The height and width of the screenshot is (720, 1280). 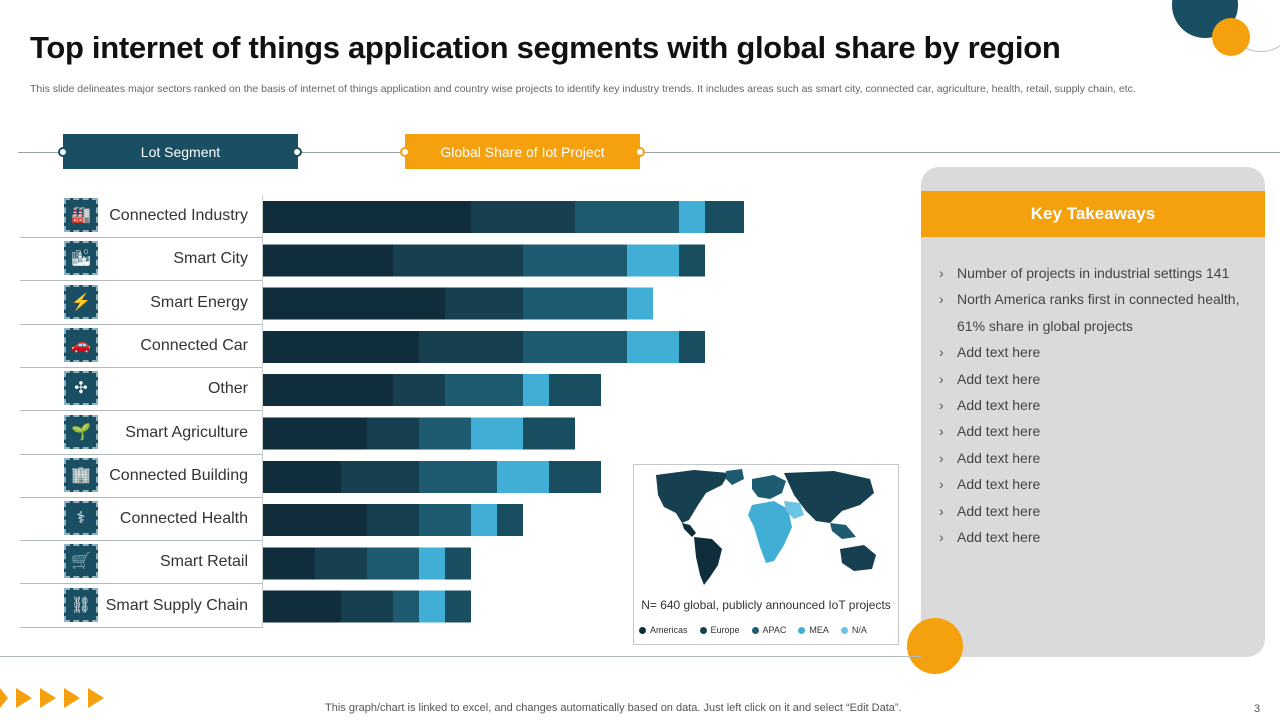 What do you see at coordinates (725, 630) in the screenshot?
I see `legend-label: Europe` at bounding box center [725, 630].